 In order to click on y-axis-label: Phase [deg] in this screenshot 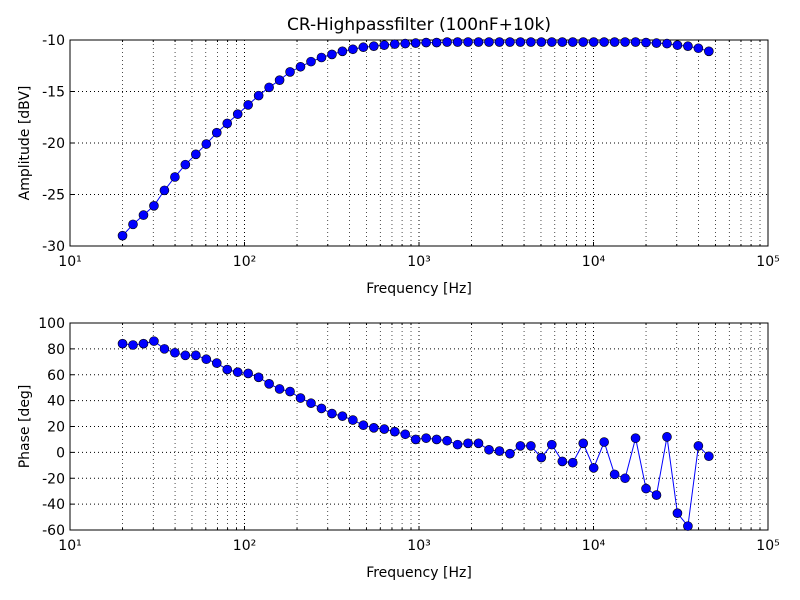, I will do `click(25, 427)`.